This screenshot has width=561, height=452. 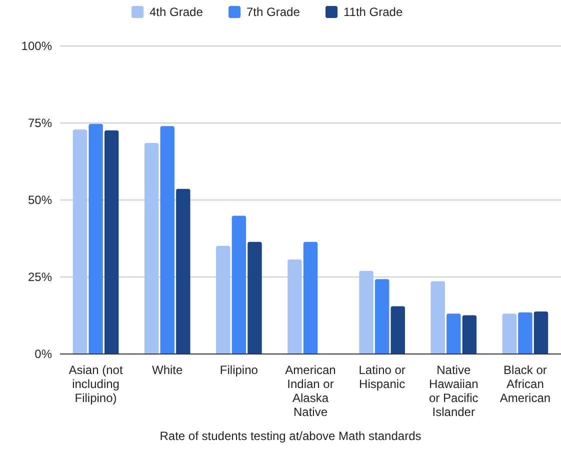 I want to click on legend-label: 7th Grade, so click(x=273, y=12).